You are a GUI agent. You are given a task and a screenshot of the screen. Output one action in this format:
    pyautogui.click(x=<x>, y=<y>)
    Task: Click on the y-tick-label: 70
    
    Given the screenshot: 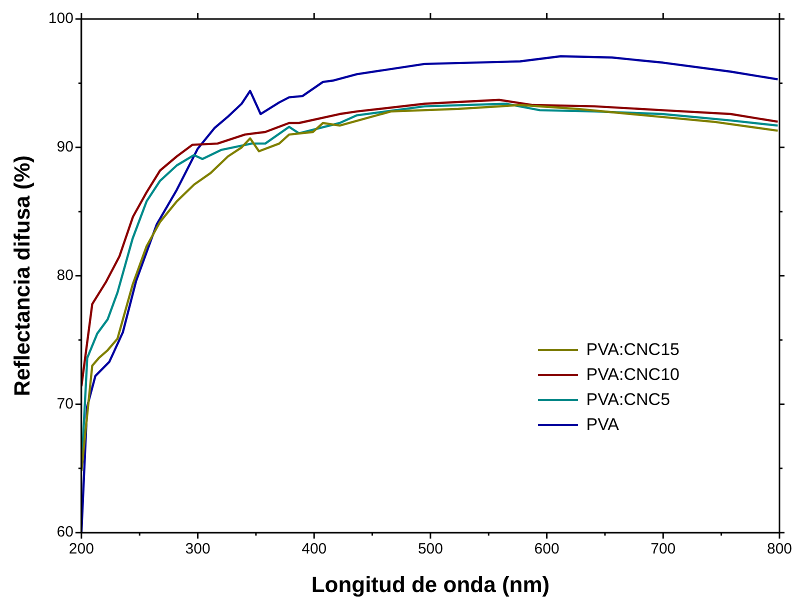 What is the action you would take?
    pyautogui.click(x=65, y=403)
    